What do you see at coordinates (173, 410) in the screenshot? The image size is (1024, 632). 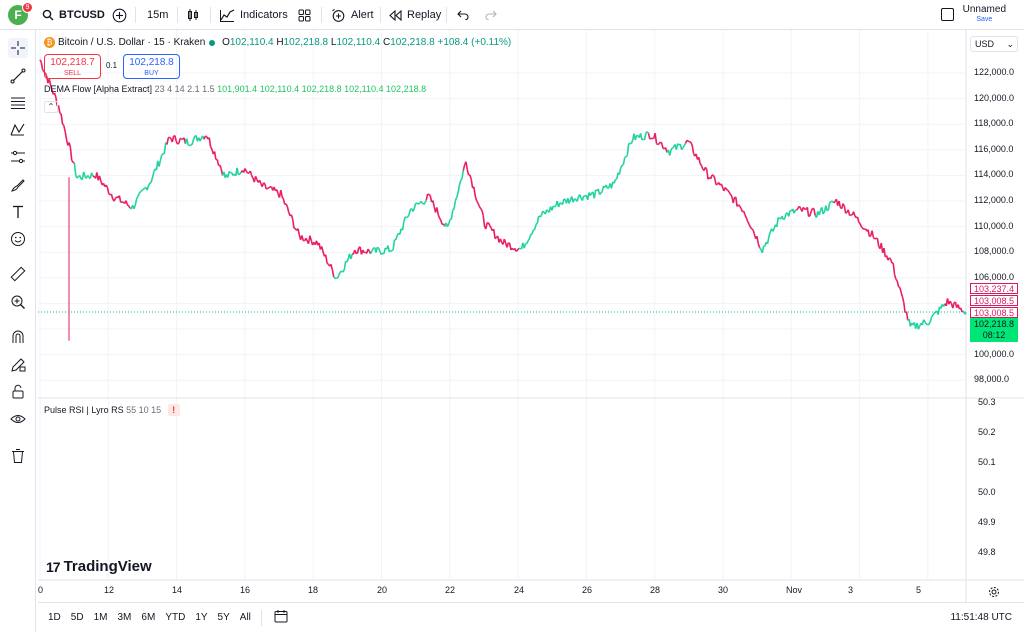 I see `warning-icon: !` at bounding box center [173, 410].